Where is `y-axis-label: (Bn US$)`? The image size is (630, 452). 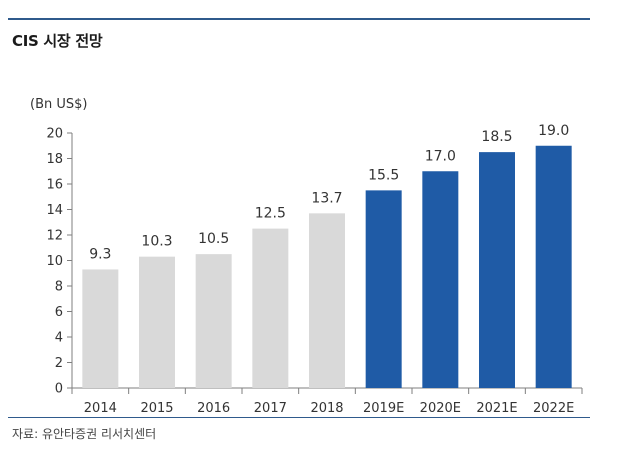 y-axis-label: (Bn US$) is located at coordinates (58, 104).